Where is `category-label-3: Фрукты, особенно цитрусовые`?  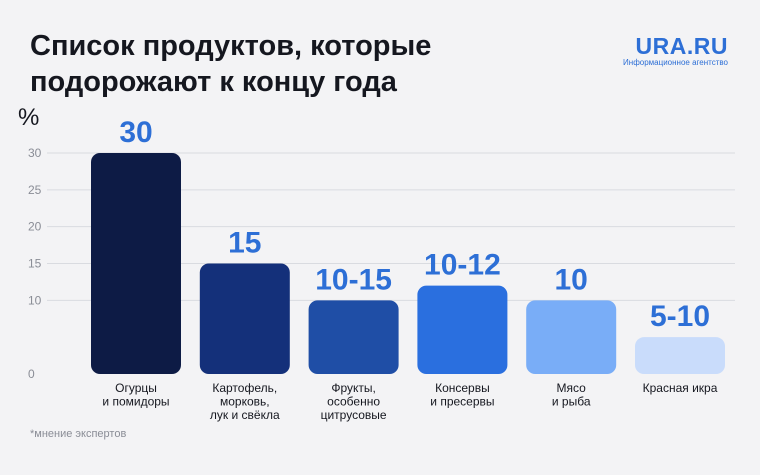 category-label-3: Фрукты, особенно цитрусовые is located at coordinates (354, 401).